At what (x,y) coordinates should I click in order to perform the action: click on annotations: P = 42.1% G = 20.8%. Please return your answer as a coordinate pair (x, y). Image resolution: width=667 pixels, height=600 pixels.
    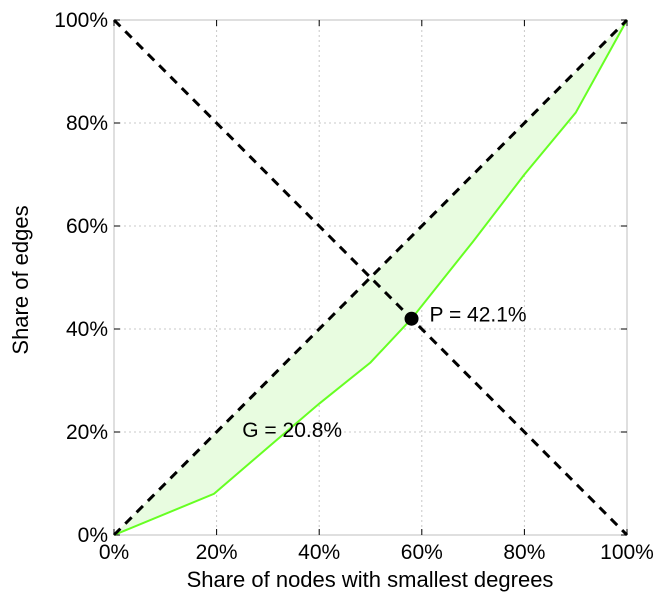
    Looking at the image, I should click on (384, 372).